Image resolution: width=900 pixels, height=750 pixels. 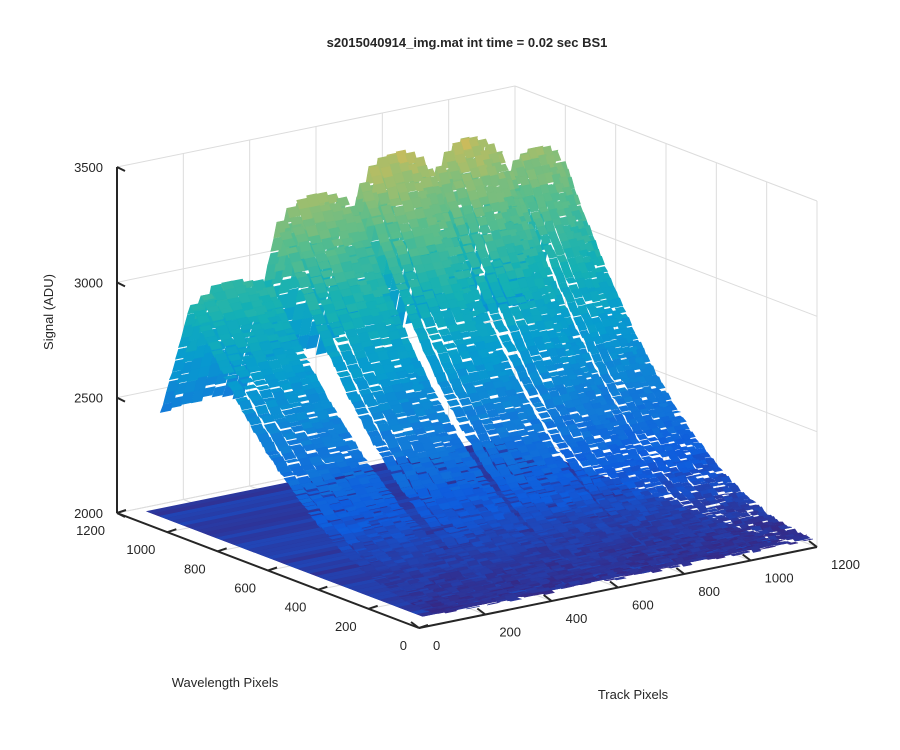 What do you see at coordinates (121, 169) in the screenshot?
I see `z-tick` at bounding box center [121, 169].